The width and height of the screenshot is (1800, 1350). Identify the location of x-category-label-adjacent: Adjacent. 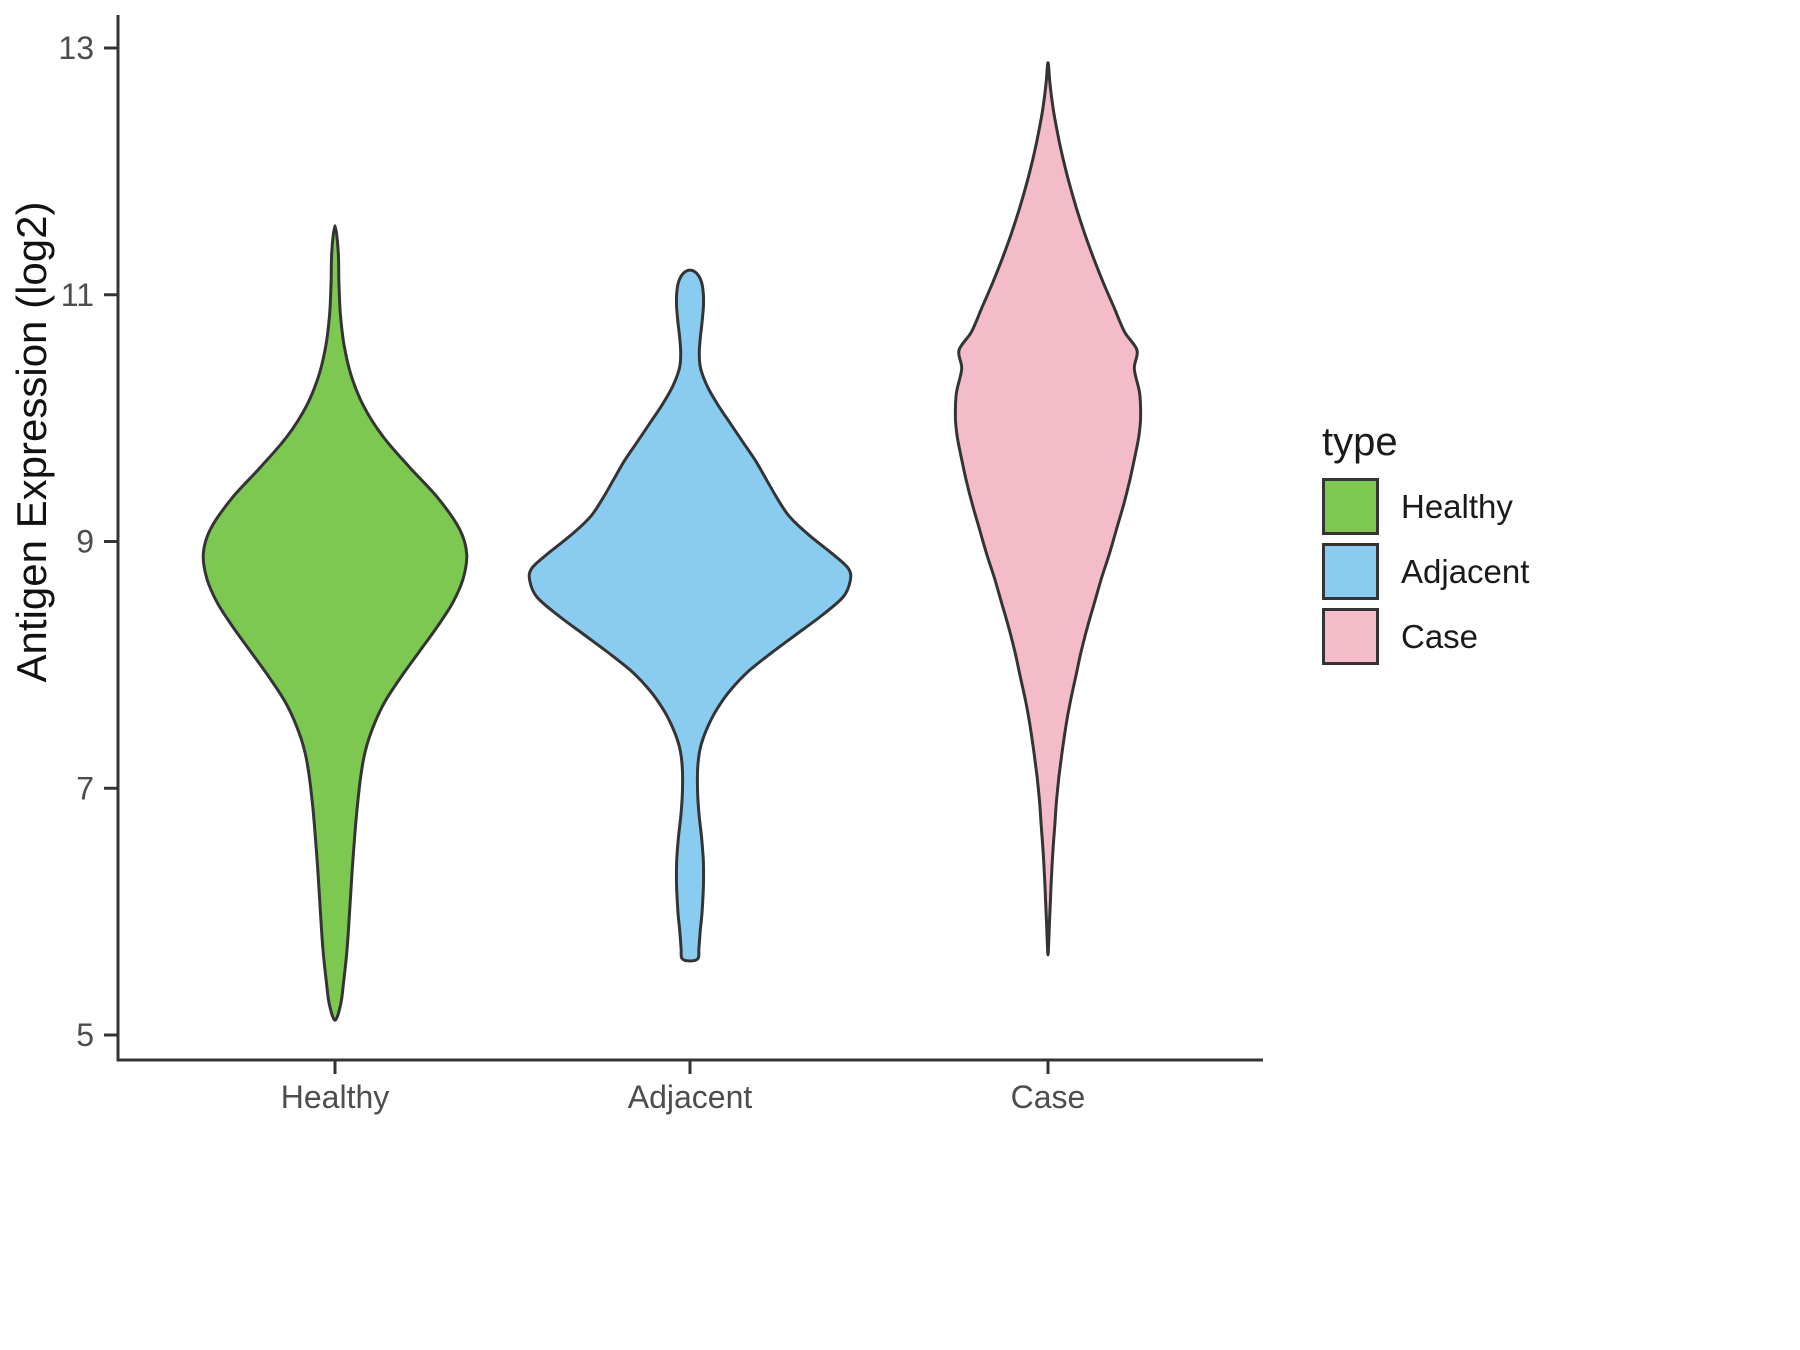
(690, 1097).